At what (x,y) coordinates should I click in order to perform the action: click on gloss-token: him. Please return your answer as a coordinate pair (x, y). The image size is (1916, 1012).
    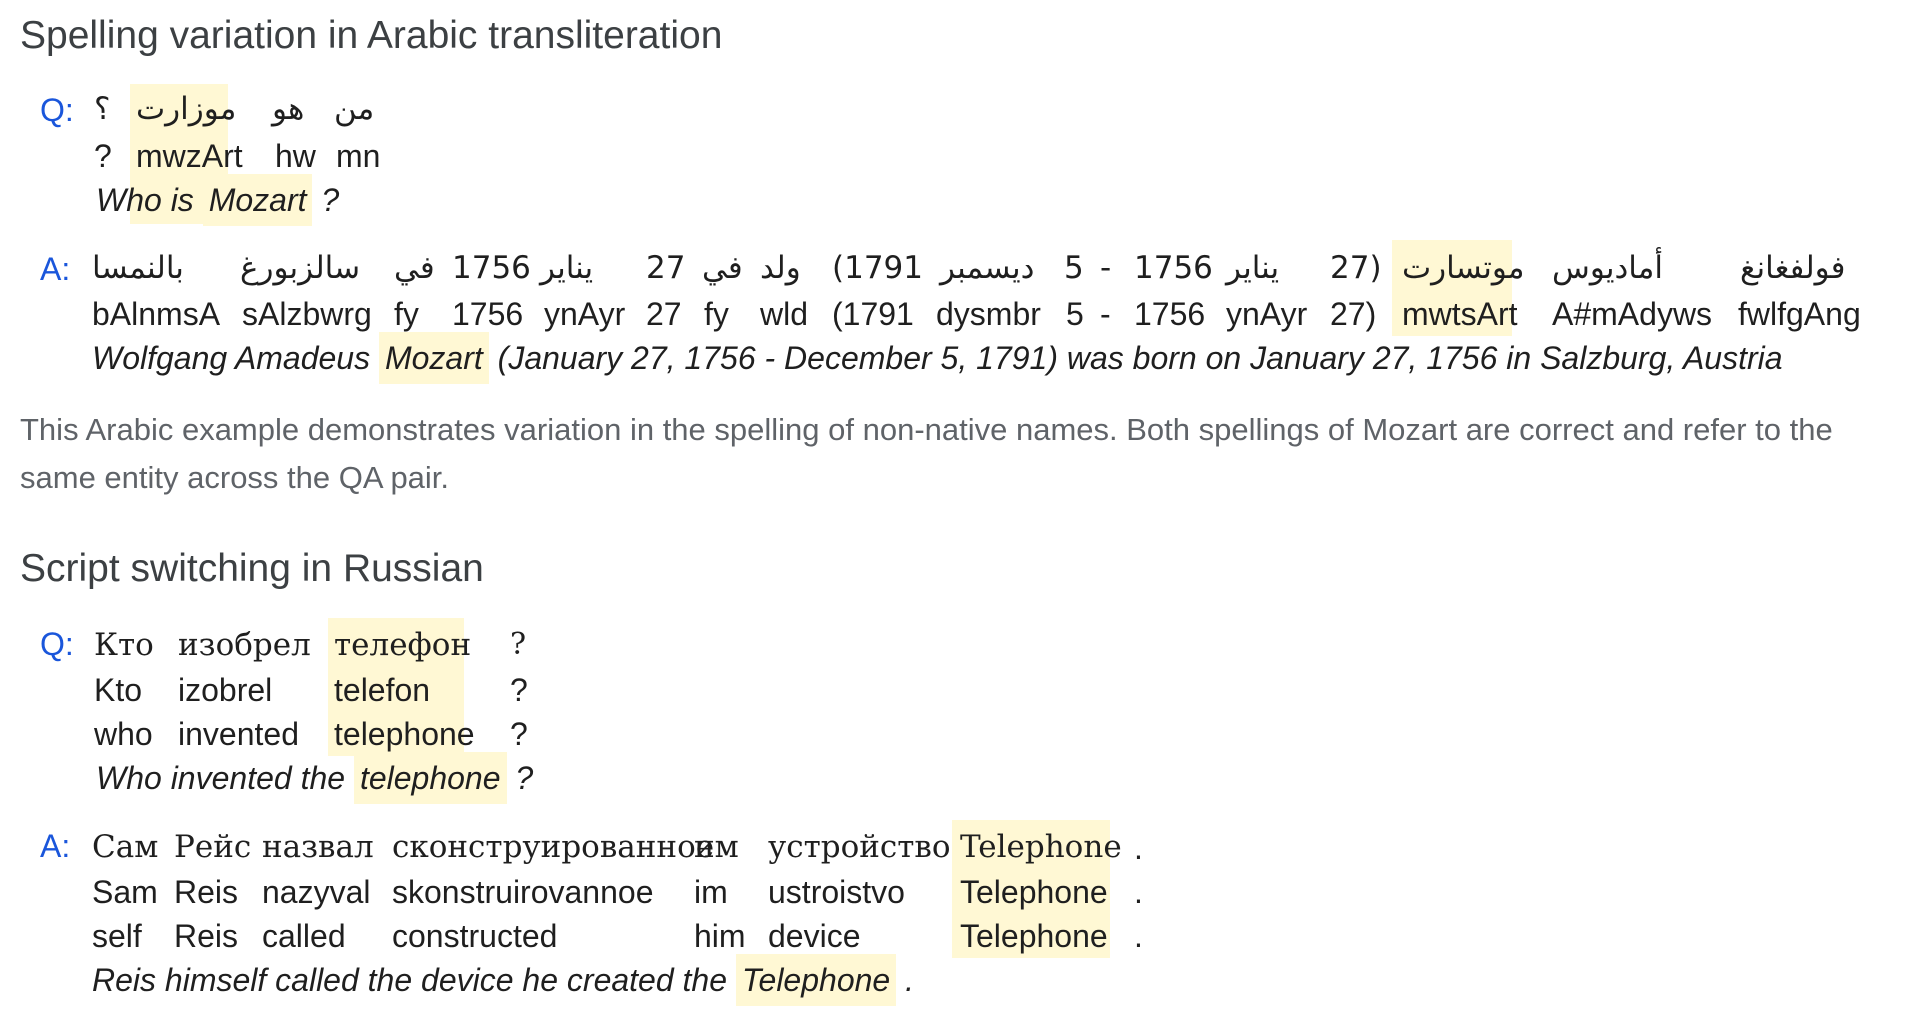
    Looking at the image, I should click on (720, 936).